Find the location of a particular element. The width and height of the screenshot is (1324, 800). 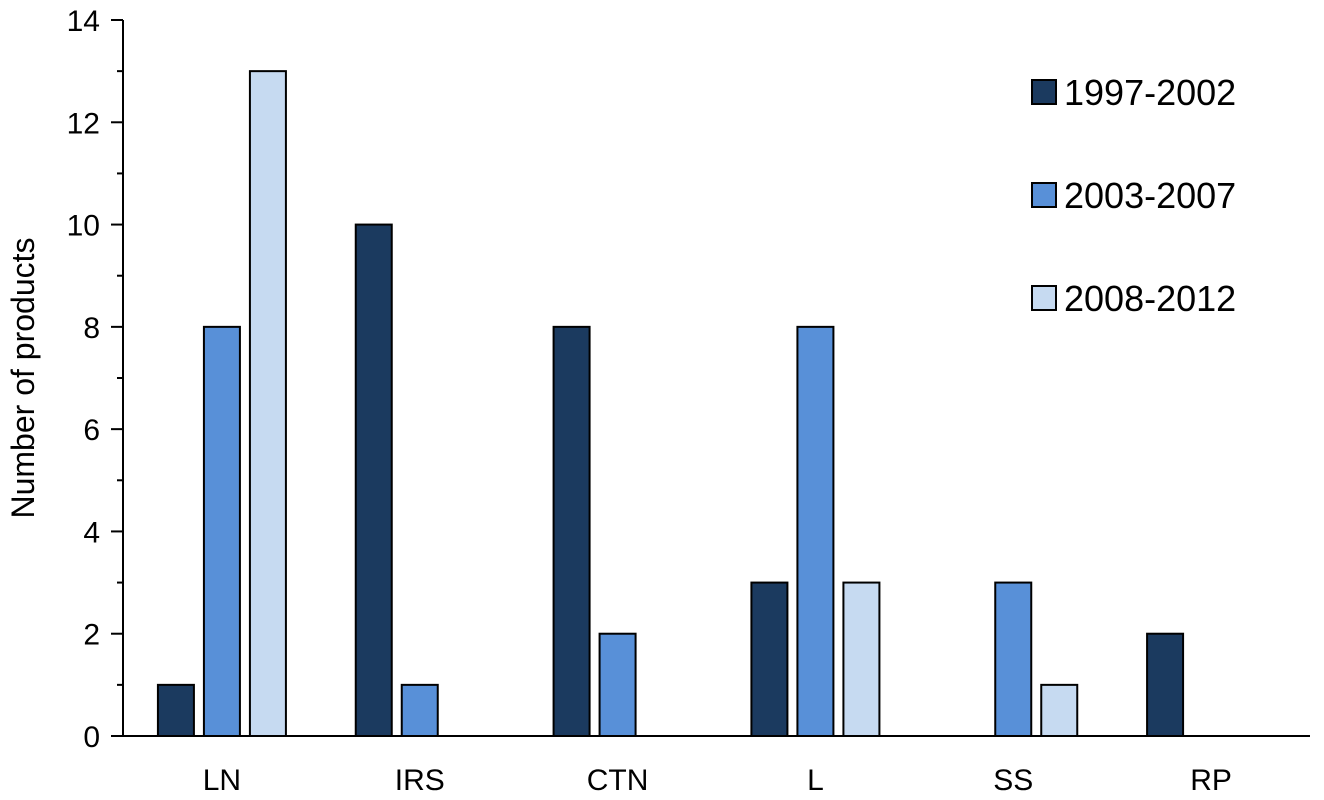

bar-l-1997-2002 is located at coordinates (769, 659).